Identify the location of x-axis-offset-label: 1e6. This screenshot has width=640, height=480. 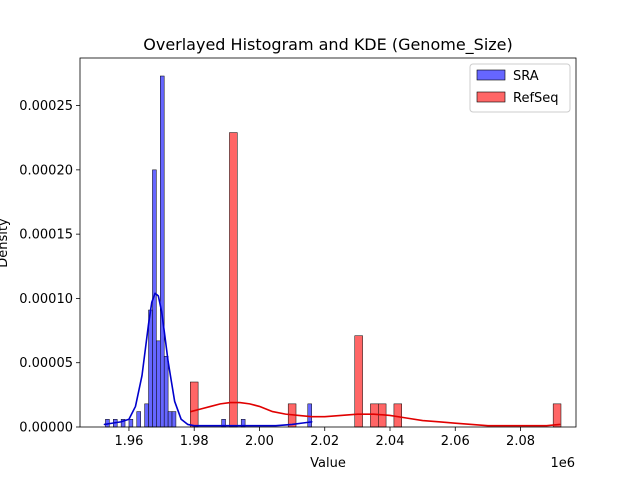
(562, 463).